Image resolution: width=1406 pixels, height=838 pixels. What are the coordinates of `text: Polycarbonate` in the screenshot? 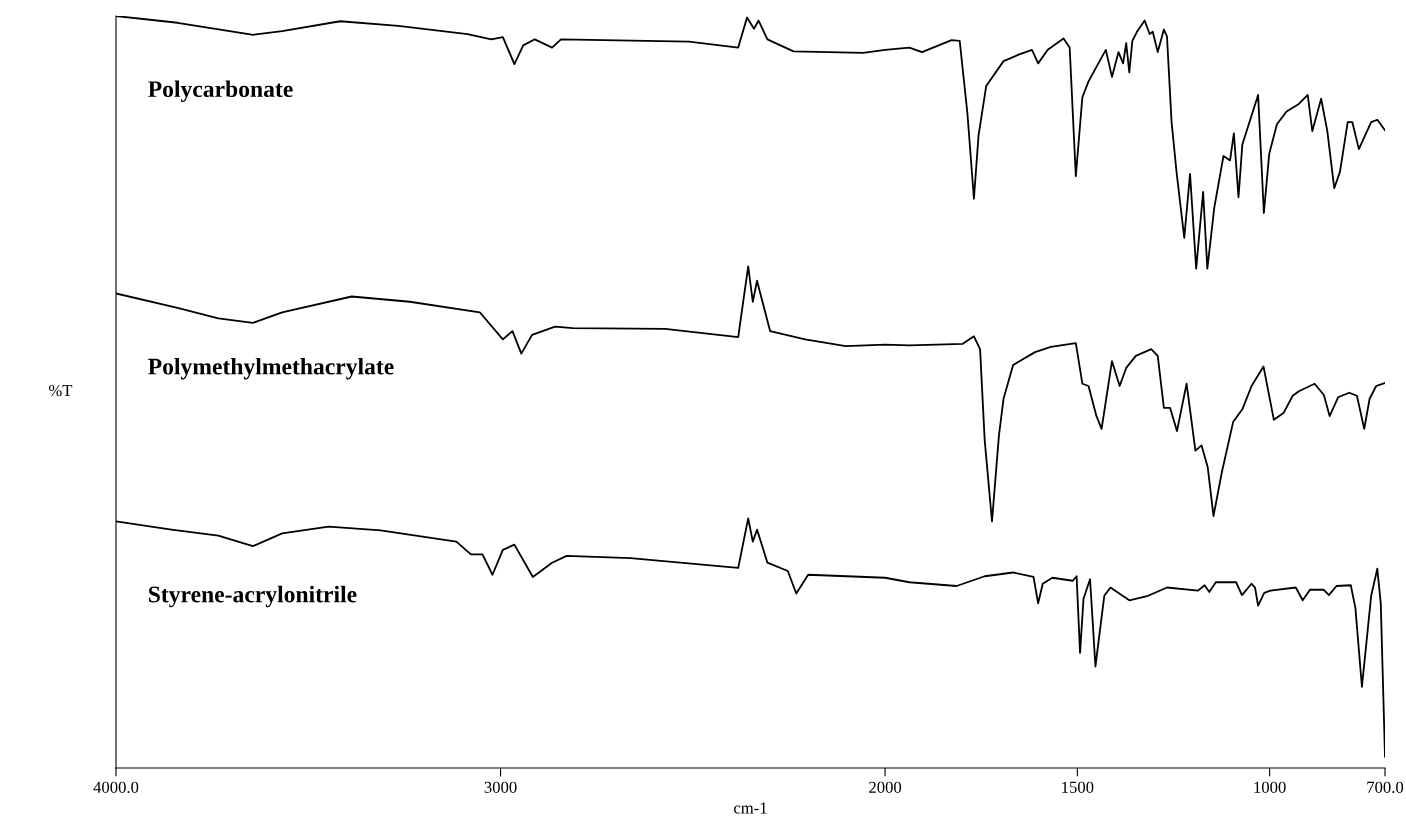 It's located at (220, 91).